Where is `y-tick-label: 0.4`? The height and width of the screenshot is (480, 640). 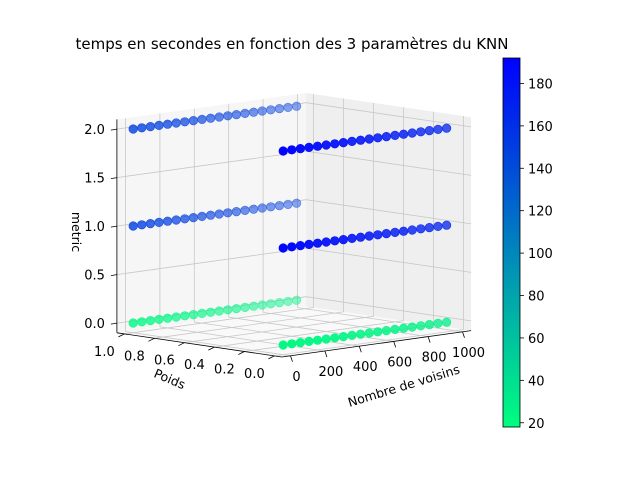
y-tick-label: 0.4 is located at coordinates (194, 365).